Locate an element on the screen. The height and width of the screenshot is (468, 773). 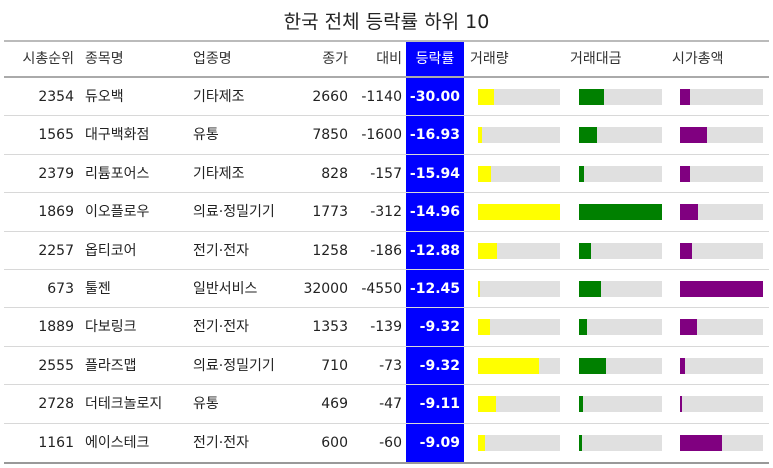
cell-close: 32000 is located at coordinates (325, 289).